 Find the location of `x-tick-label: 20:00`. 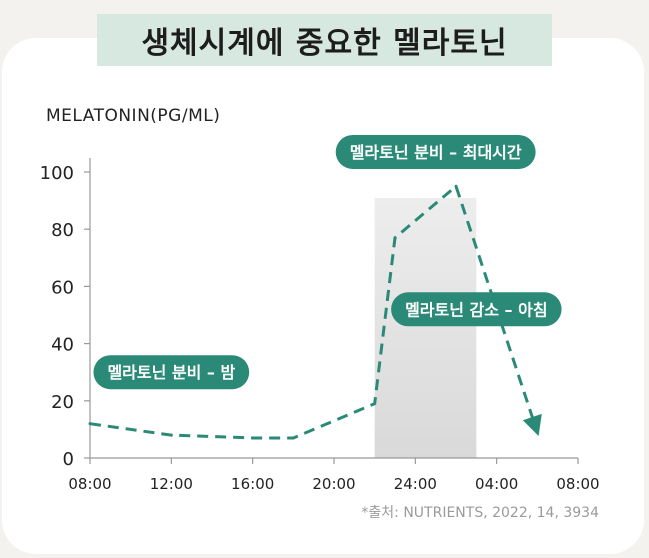

x-tick-label: 20:00 is located at coordinates (333, 484).